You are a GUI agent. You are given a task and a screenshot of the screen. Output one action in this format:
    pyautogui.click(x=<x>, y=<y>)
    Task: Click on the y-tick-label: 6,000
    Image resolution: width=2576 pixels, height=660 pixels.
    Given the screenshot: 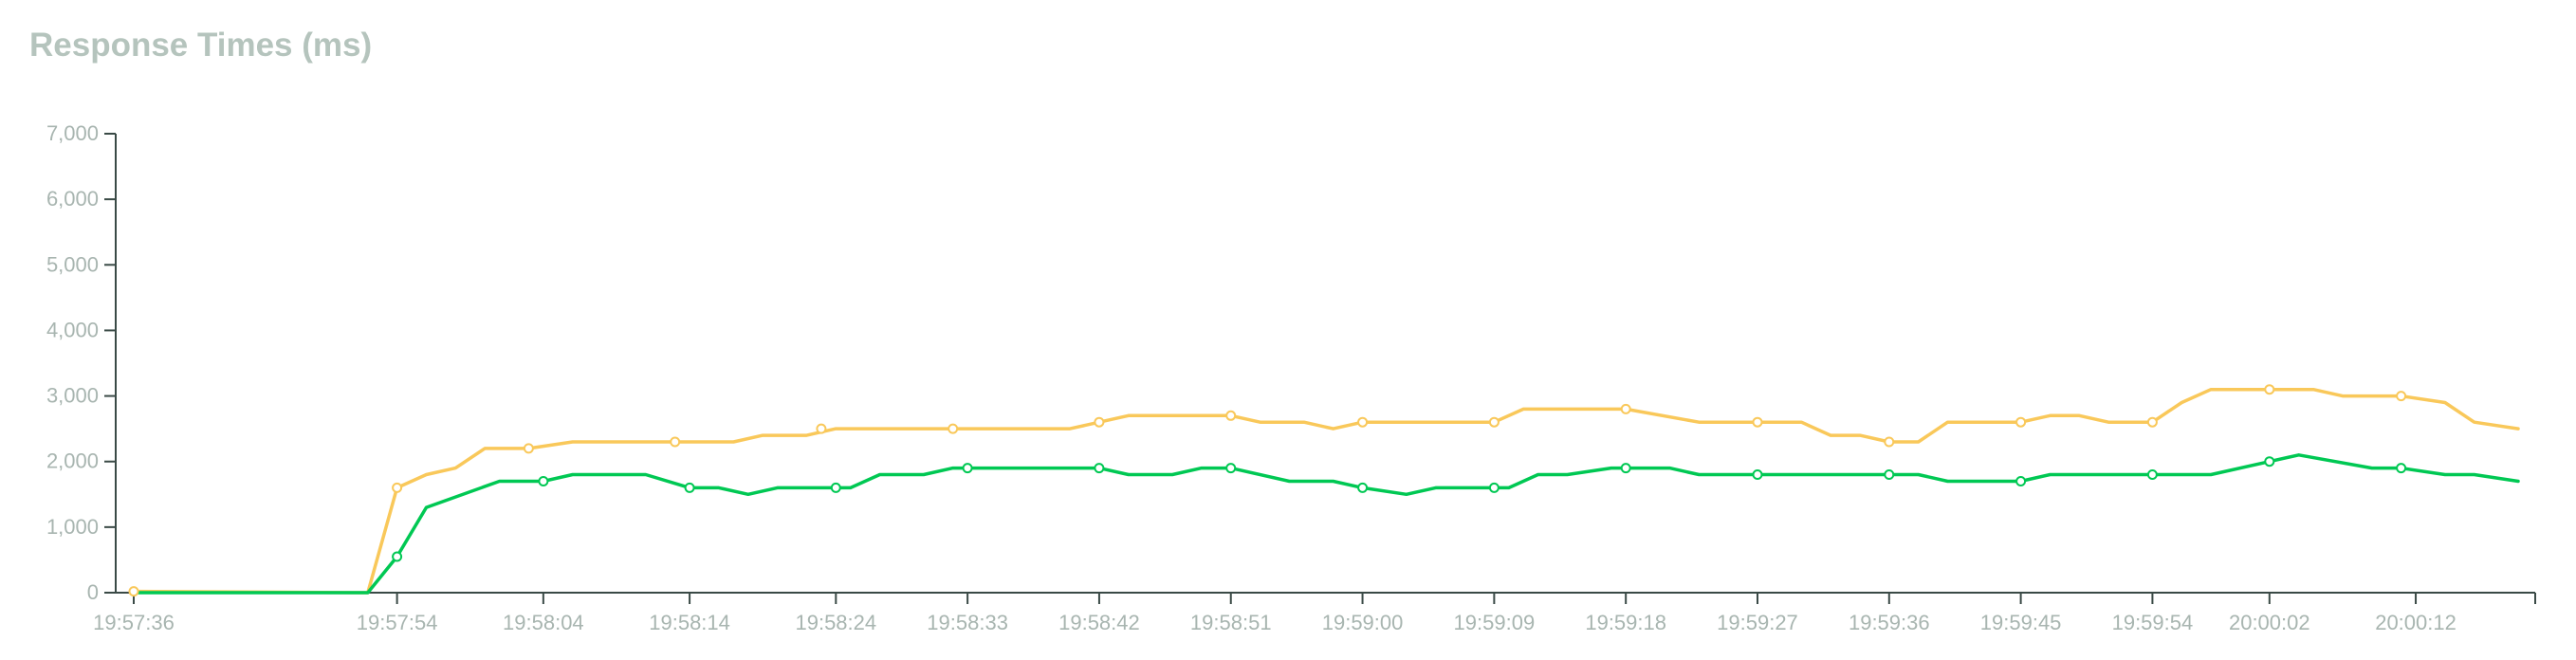 What is the action you would take?
    pyautogui.click(x=72, y=199)
    